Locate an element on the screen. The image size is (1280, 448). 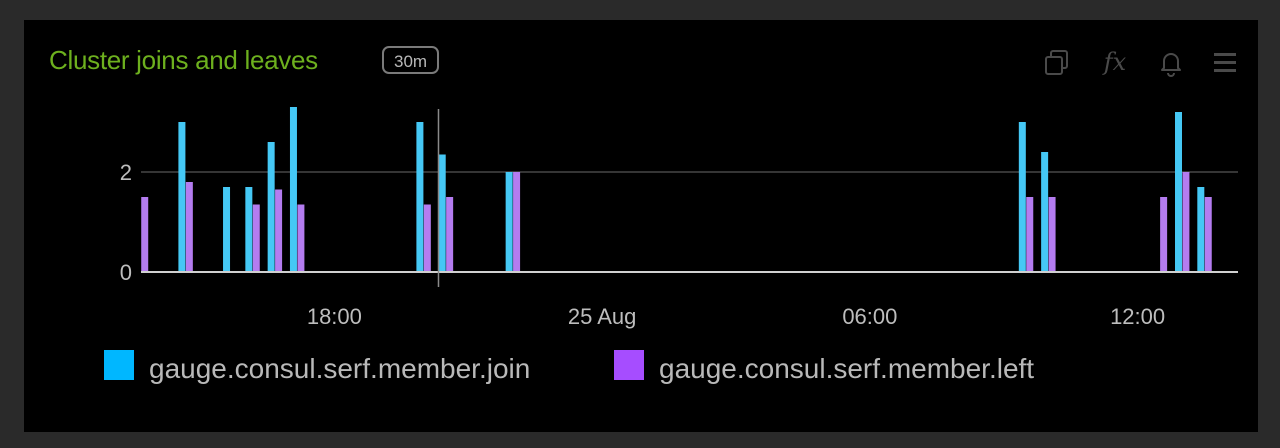
function-icon: fx is located at coordinates (1115, 62).